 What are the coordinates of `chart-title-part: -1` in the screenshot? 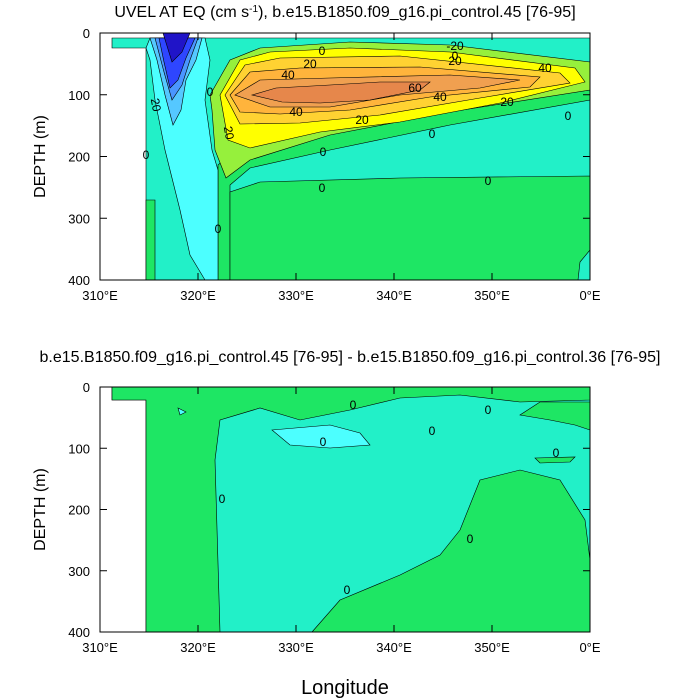 It's located at (253, 9).